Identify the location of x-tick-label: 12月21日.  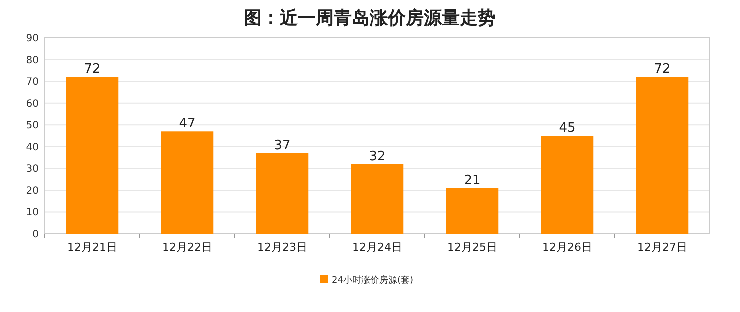
(93, 247).